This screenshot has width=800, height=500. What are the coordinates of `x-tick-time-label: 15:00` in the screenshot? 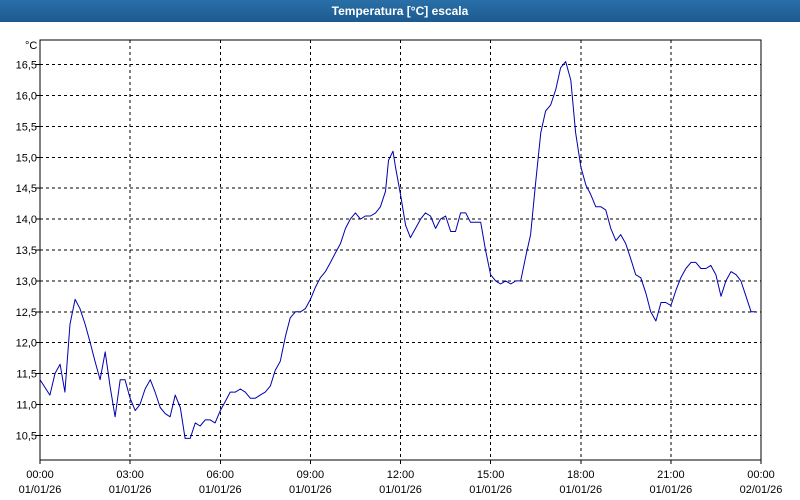 It's located at (491, 475).